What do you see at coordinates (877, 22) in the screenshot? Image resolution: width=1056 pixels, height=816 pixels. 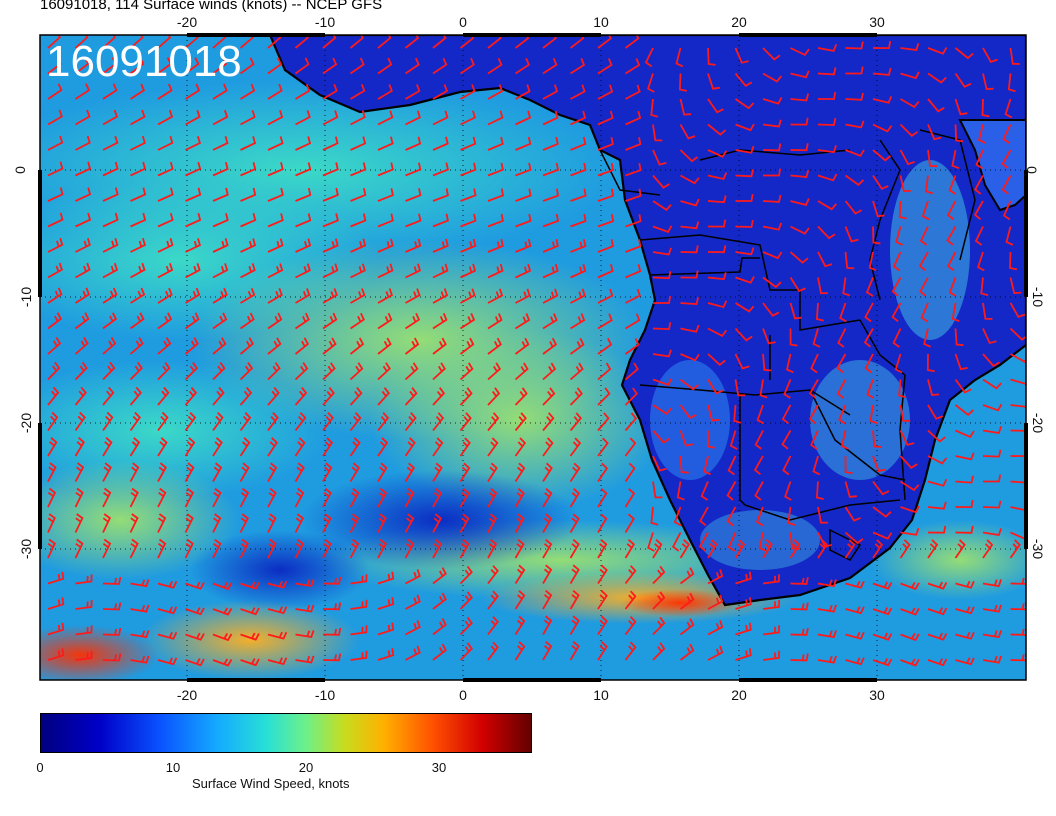 I see `lon-tick-top: 30` at bounding box center [877, 22].